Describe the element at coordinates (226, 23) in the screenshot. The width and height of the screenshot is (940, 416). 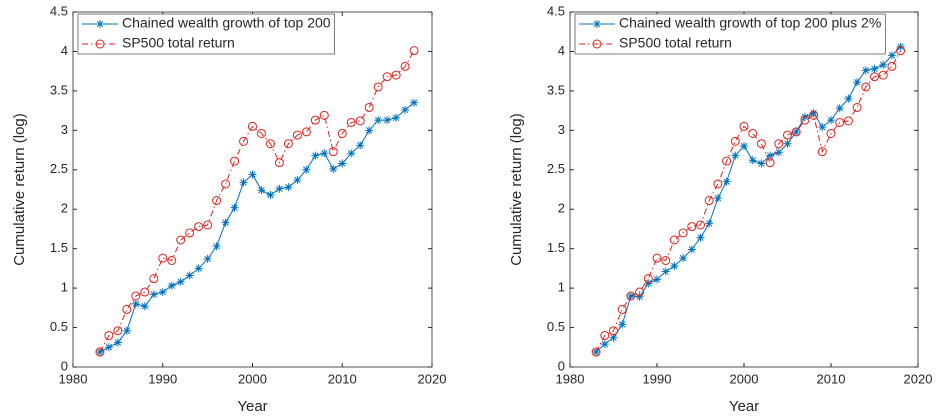
I see `legend-label: Chained wealth growth of top 200` at that location.